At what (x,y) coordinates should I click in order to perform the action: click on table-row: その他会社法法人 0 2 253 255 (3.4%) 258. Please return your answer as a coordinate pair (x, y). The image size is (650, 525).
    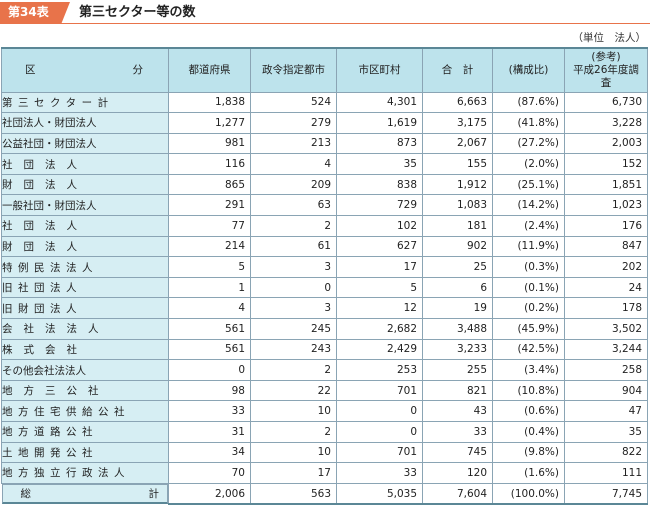
    Looking at the image, I should click on (324, 370).